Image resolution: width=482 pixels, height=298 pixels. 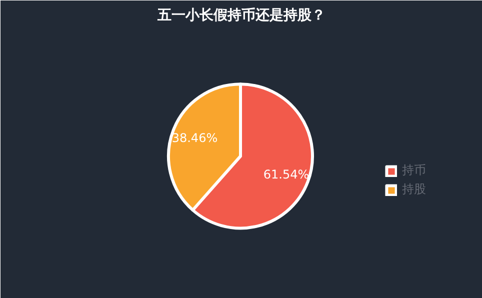 I want to click on data-label: 61.54%, so click(x=286, y=174).